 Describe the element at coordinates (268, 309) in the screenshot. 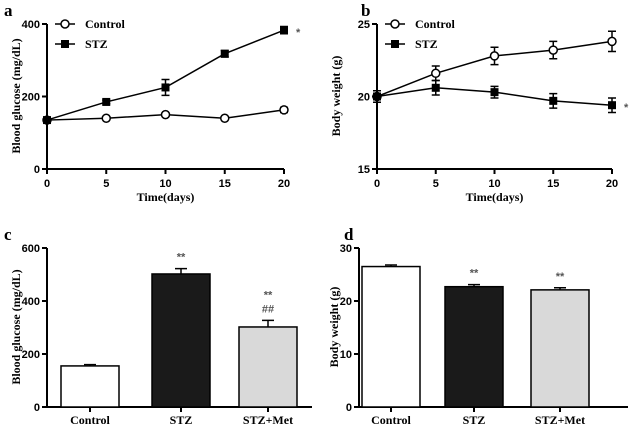

I see `significance-marker: ##` at that location.